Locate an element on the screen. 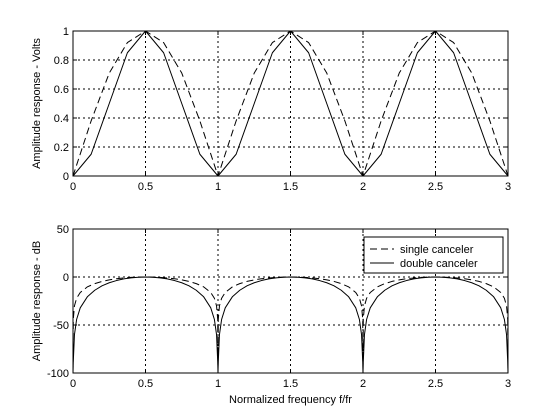  bottom-plot-ytick-label: 0 is located at coordinates (66, 278).